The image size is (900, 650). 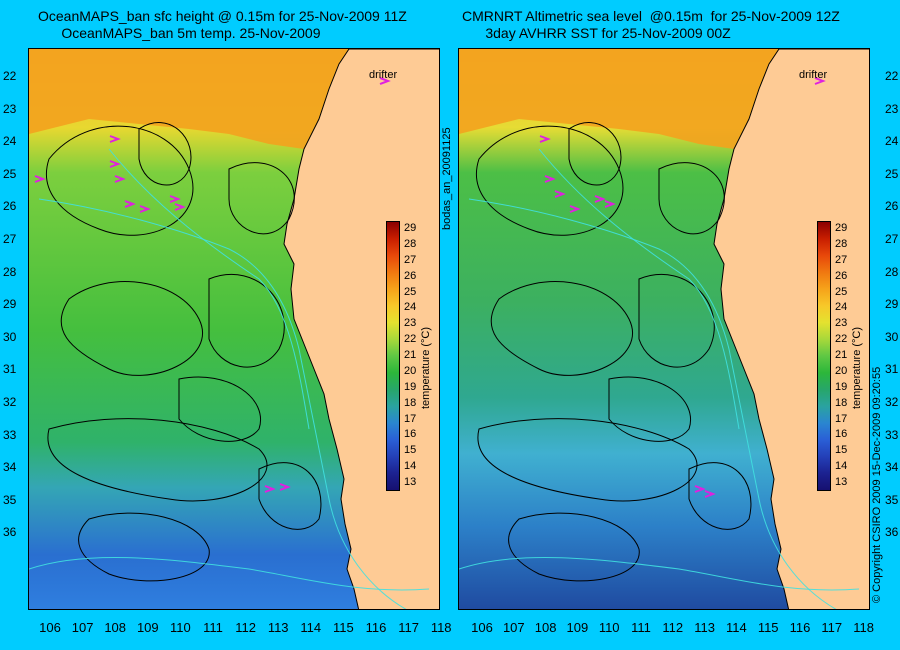 What do you see at coordinates (410, 434) in the screenshot?
I see `colorbar-tick-label: 16` at bounding box center [410, 434].